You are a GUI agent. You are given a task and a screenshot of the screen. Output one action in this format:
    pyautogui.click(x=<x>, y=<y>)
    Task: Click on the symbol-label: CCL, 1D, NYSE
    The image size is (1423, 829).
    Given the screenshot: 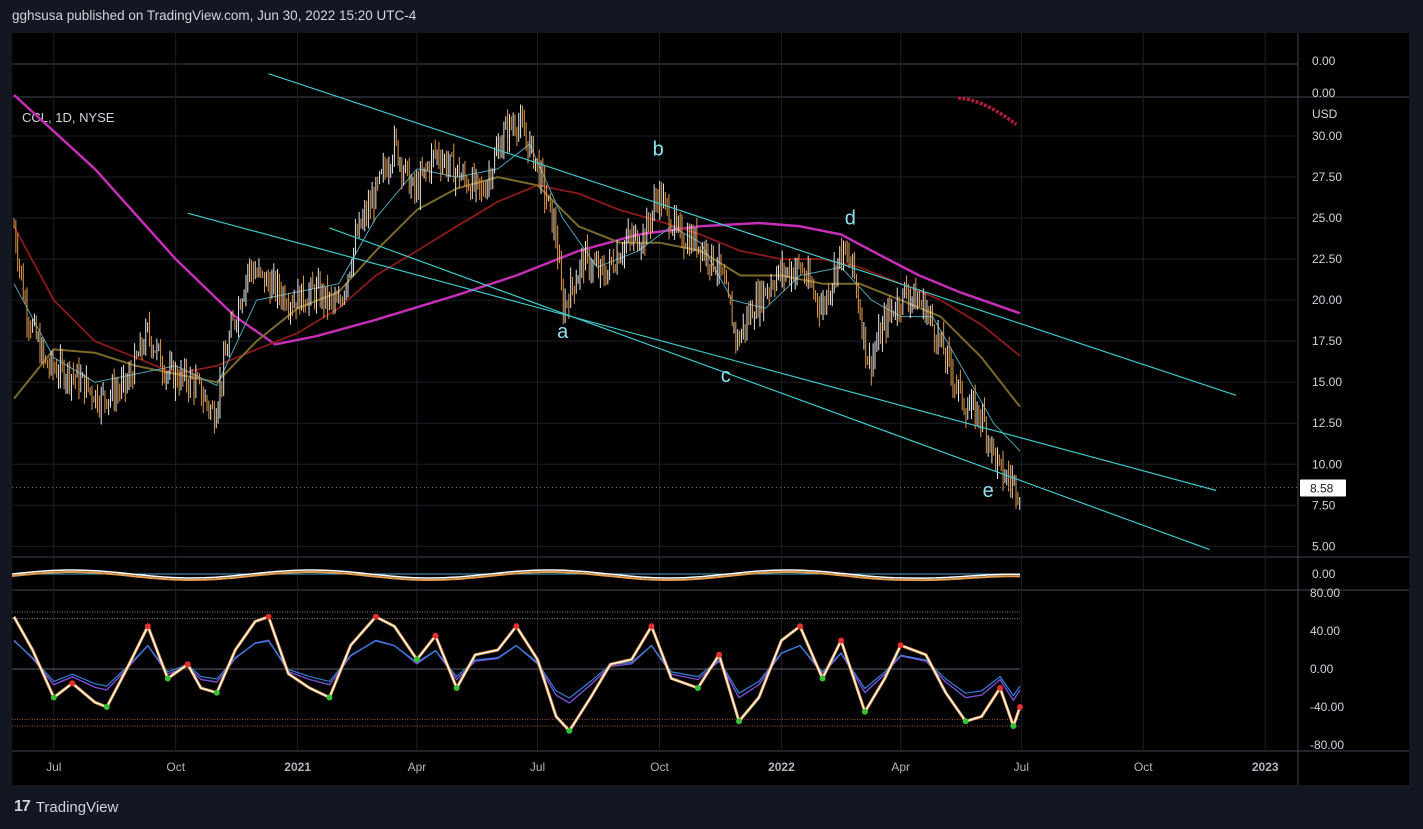 What is the action you would take?
    pyautogui.click(x=68, y=117)
    